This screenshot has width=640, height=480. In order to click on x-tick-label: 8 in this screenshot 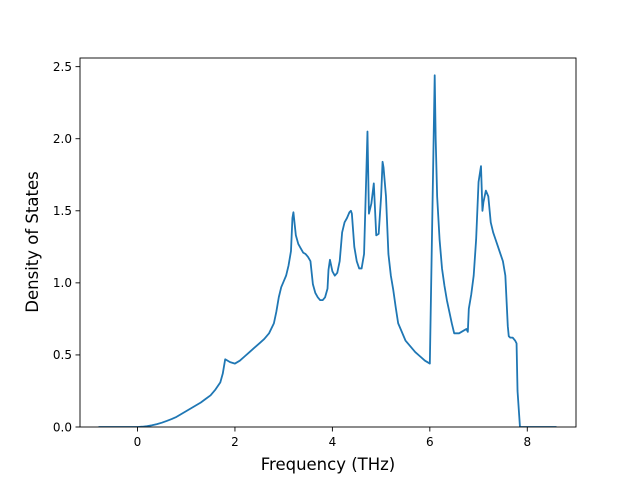, I will do `click(527, 442)`.